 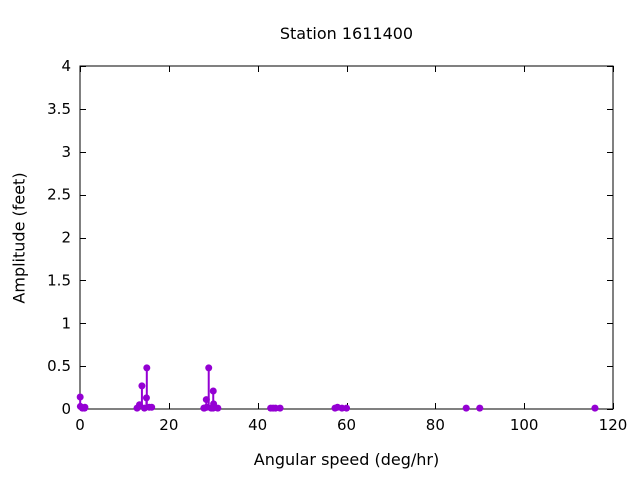 What do you see at coordinates (66, 152) in the screenshot?
I see `y-tick-label: 3` at bounding box center [66, 152].